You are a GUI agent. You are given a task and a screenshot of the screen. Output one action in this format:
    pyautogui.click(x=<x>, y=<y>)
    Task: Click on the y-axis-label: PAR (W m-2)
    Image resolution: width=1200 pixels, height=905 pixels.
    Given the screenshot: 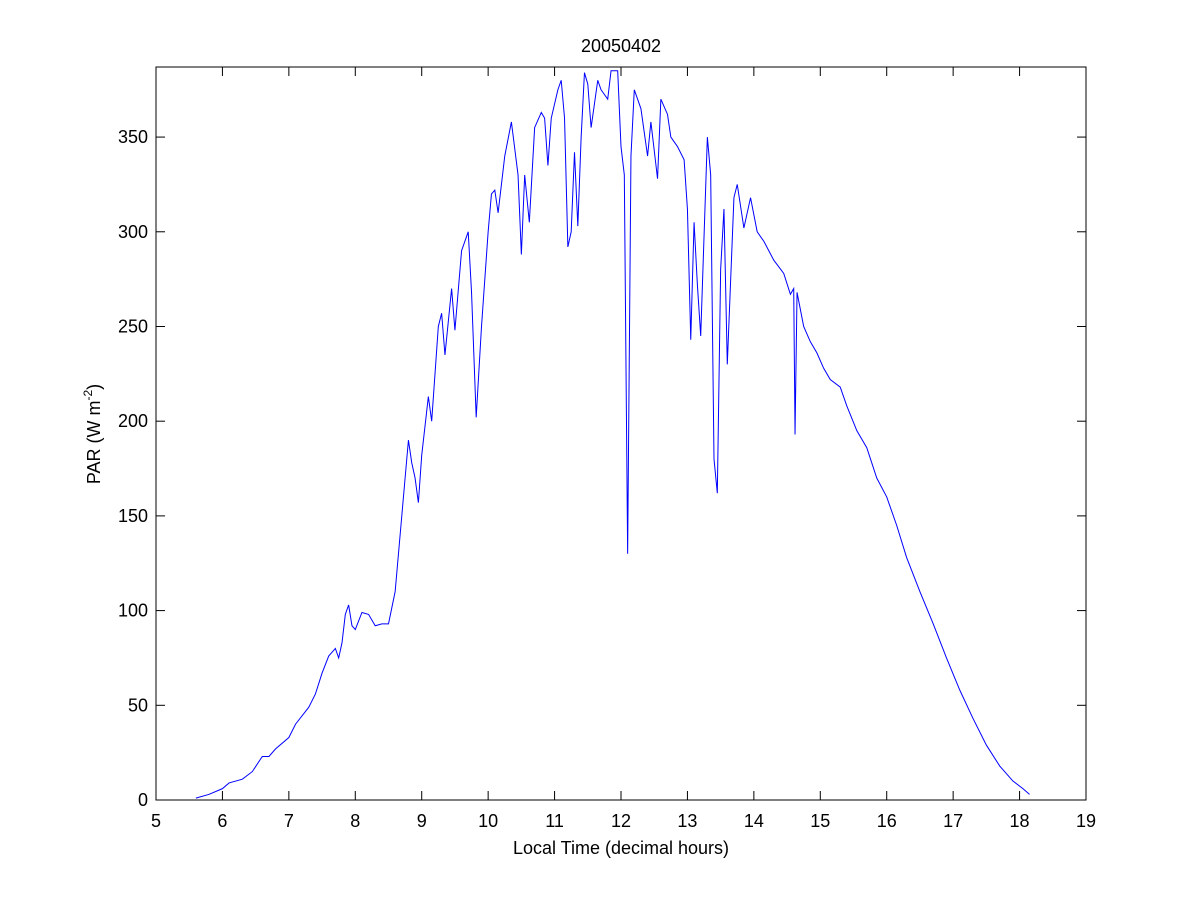 What is the action you would take?
    pyautogui.click(x=92, y=434)
    